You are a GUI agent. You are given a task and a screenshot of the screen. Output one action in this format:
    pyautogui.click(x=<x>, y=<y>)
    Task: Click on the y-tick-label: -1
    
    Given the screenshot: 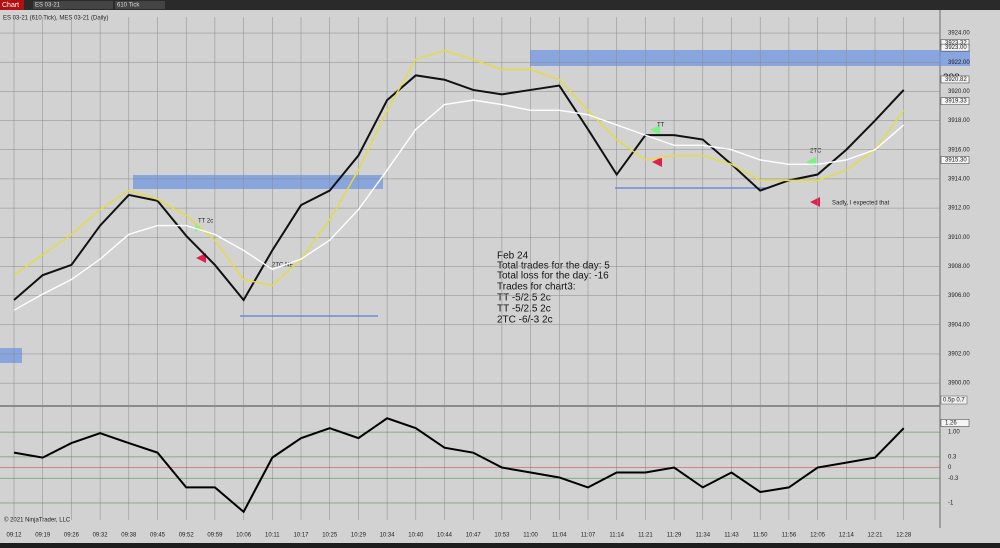 What is the action you would take?
    pyautogui.click(x=951, y=504)
    